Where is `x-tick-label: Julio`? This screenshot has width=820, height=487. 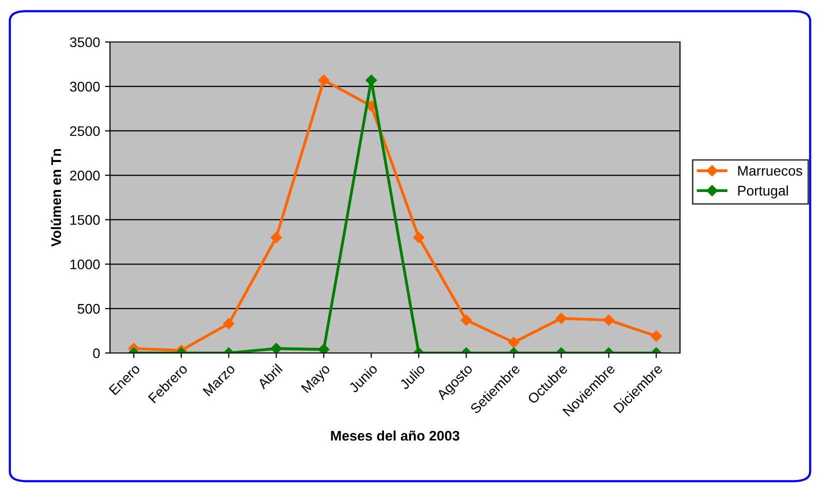 x-tick-label: Julio is located at coordinates (412, 376).